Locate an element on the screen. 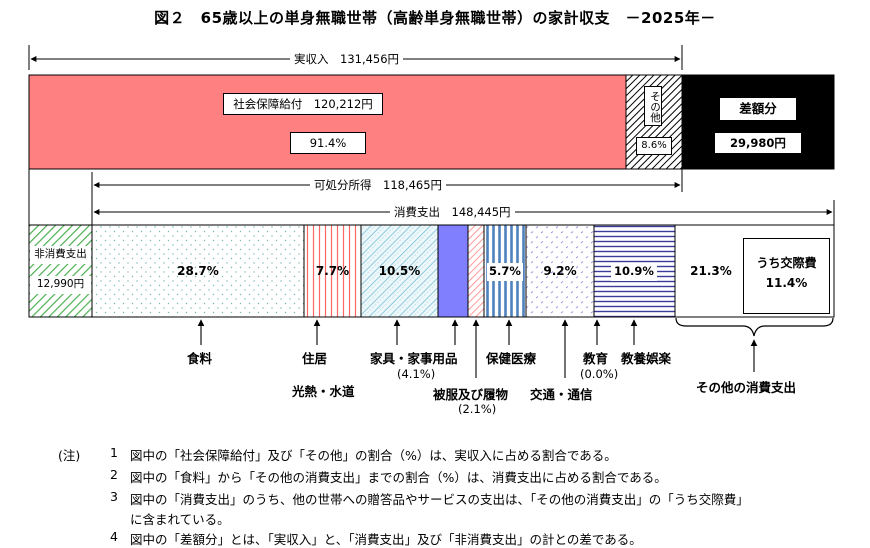  page-title: 図２ 65歳以上の単身無職世帯（高齢単身無職世帯）の家計収支 －2025年－ is located at coordinates (435, 18).